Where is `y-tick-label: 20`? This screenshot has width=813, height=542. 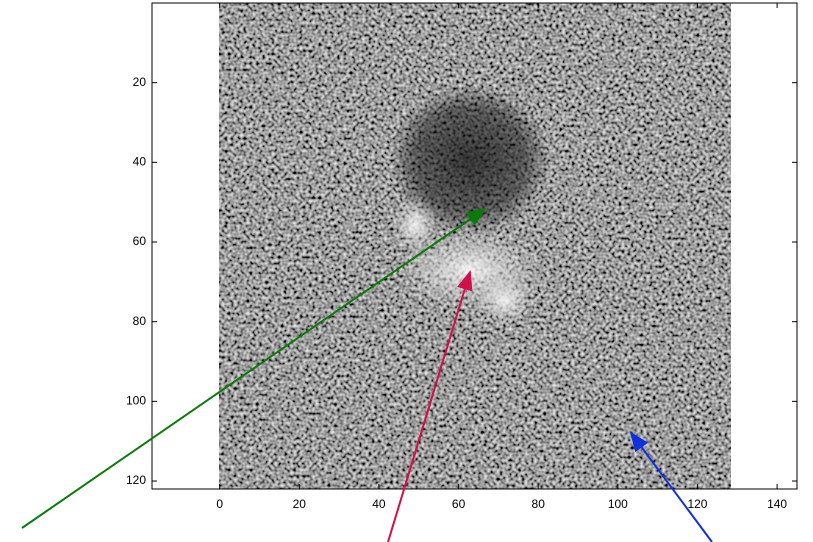
y-tick-label: 20 is located at coordinates (140, 82).